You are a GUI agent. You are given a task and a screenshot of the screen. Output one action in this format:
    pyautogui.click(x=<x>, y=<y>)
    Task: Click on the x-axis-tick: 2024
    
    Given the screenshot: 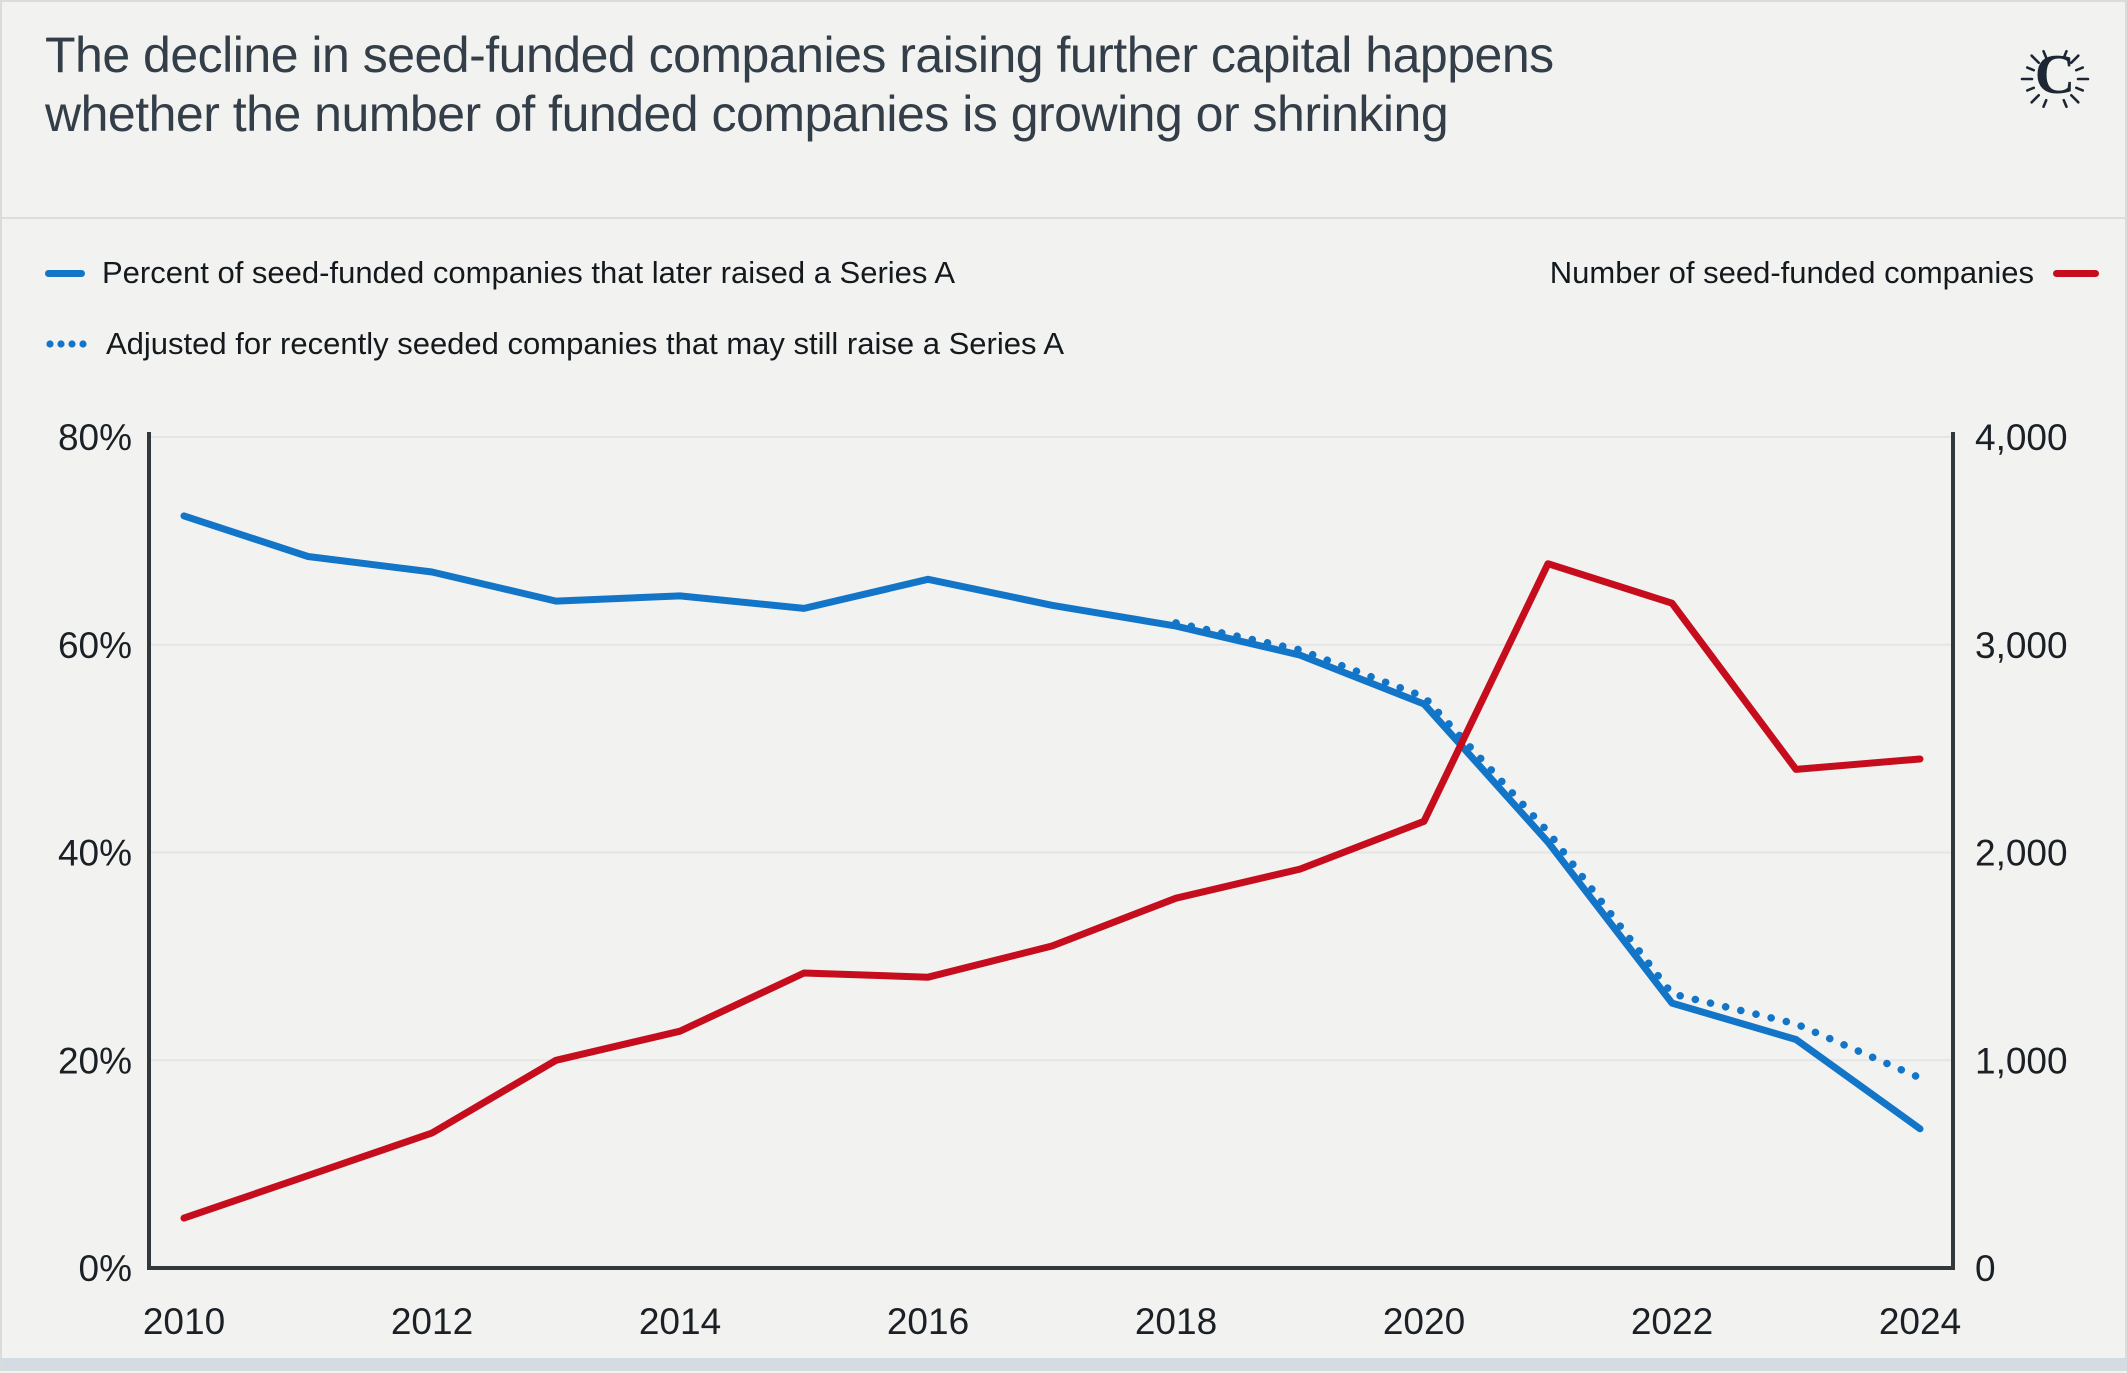 What is the action you would take?
    pyautogui.click(x=1920, y=1321)
    